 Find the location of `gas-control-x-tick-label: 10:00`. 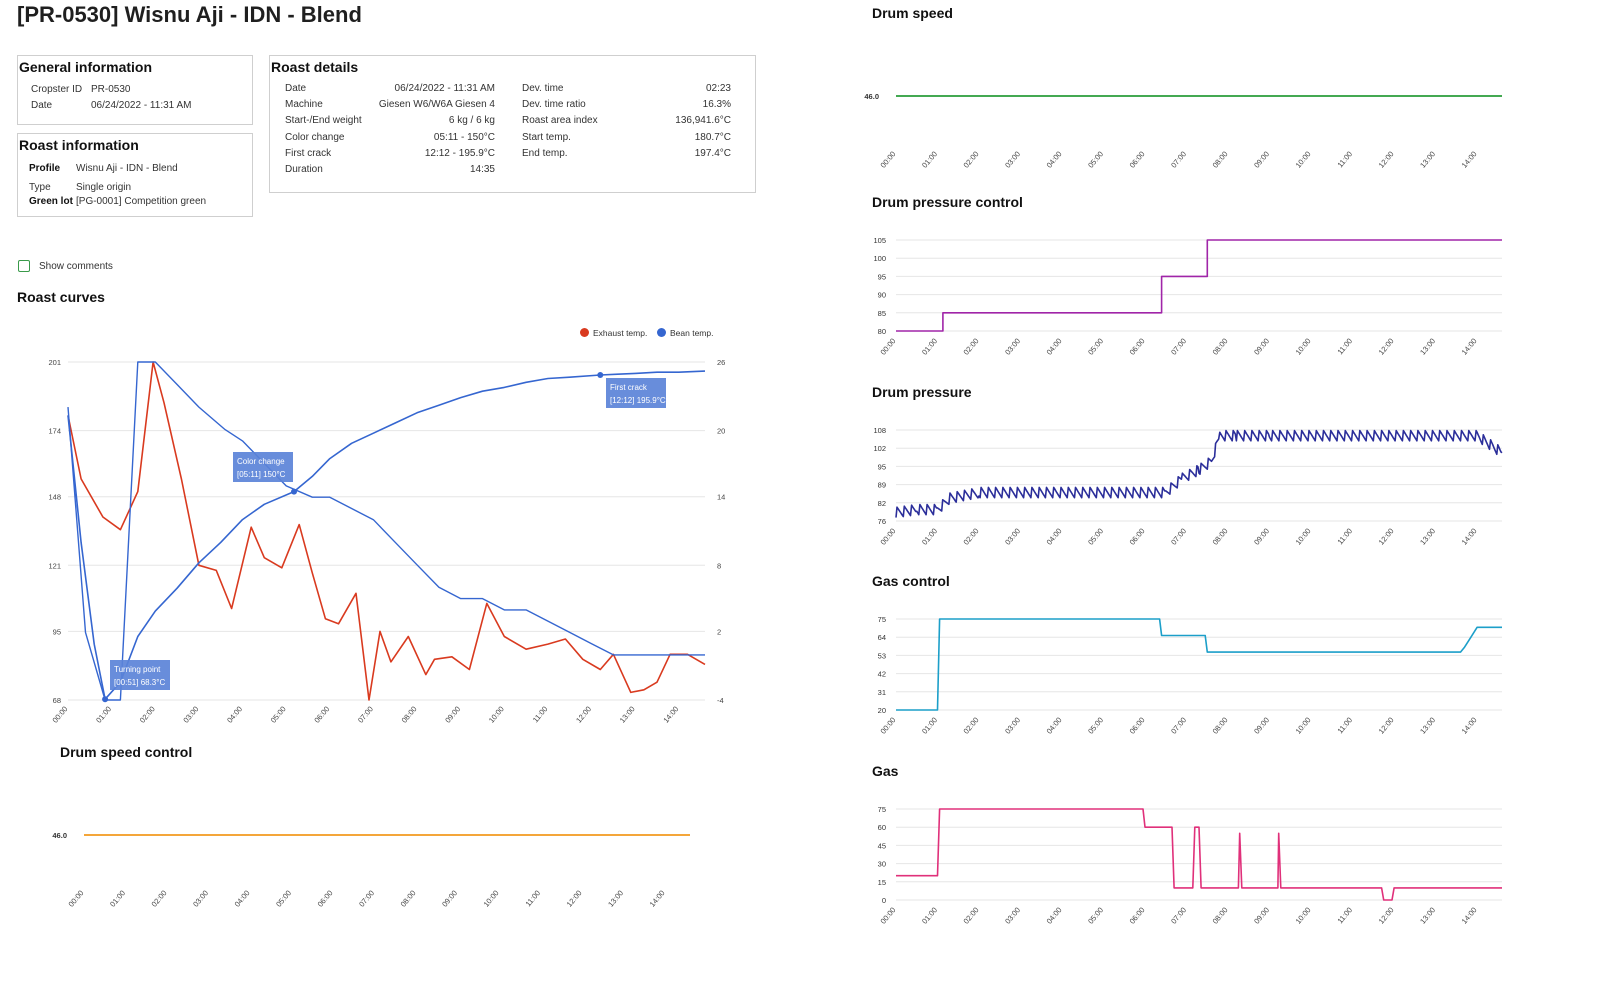

gas-control-x-tick-label: 10:00 is located at coordinates (1303, 726).